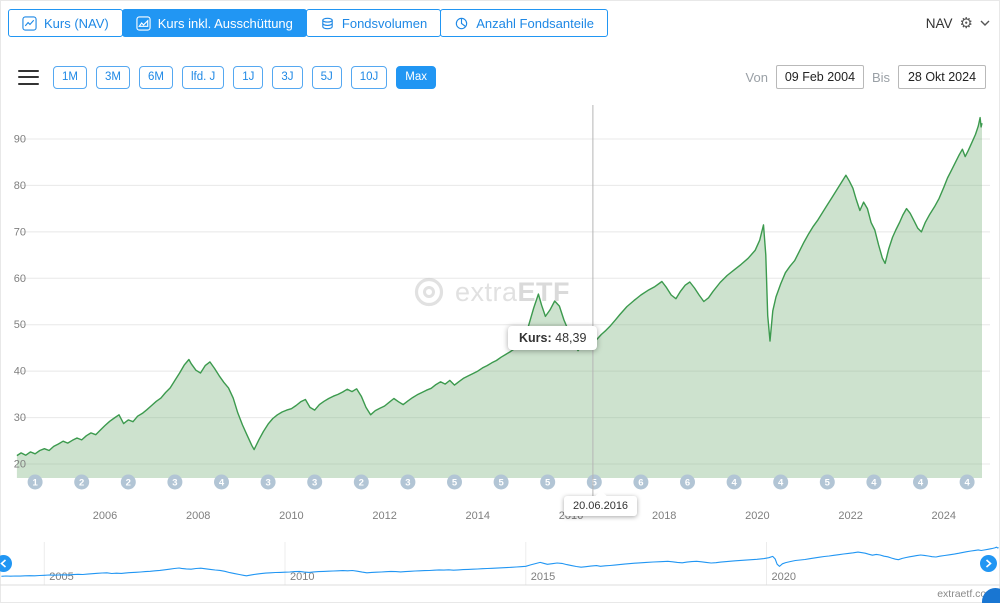 This screenshot has width=1000, height=603. I want to click on svg-text: 2024, so click(944, 516).